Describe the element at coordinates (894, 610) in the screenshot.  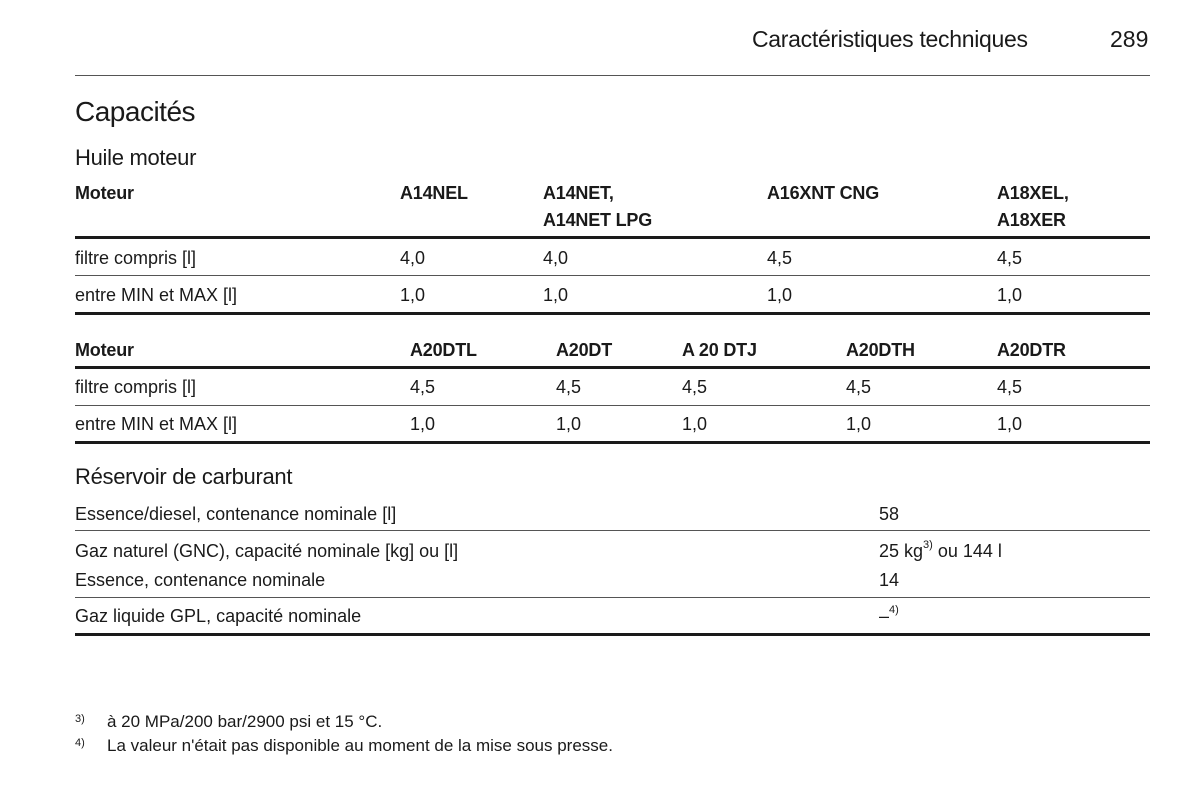
I see `footnote-ref: 4)` at that location.